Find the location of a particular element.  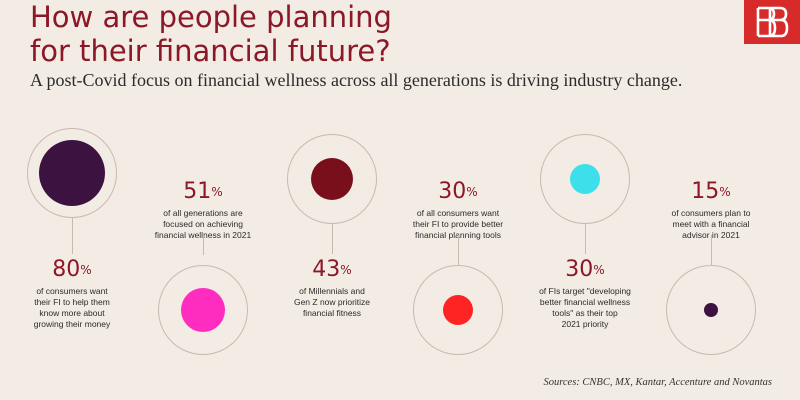

stat-value: 15% is located at coordinates (711, 191).